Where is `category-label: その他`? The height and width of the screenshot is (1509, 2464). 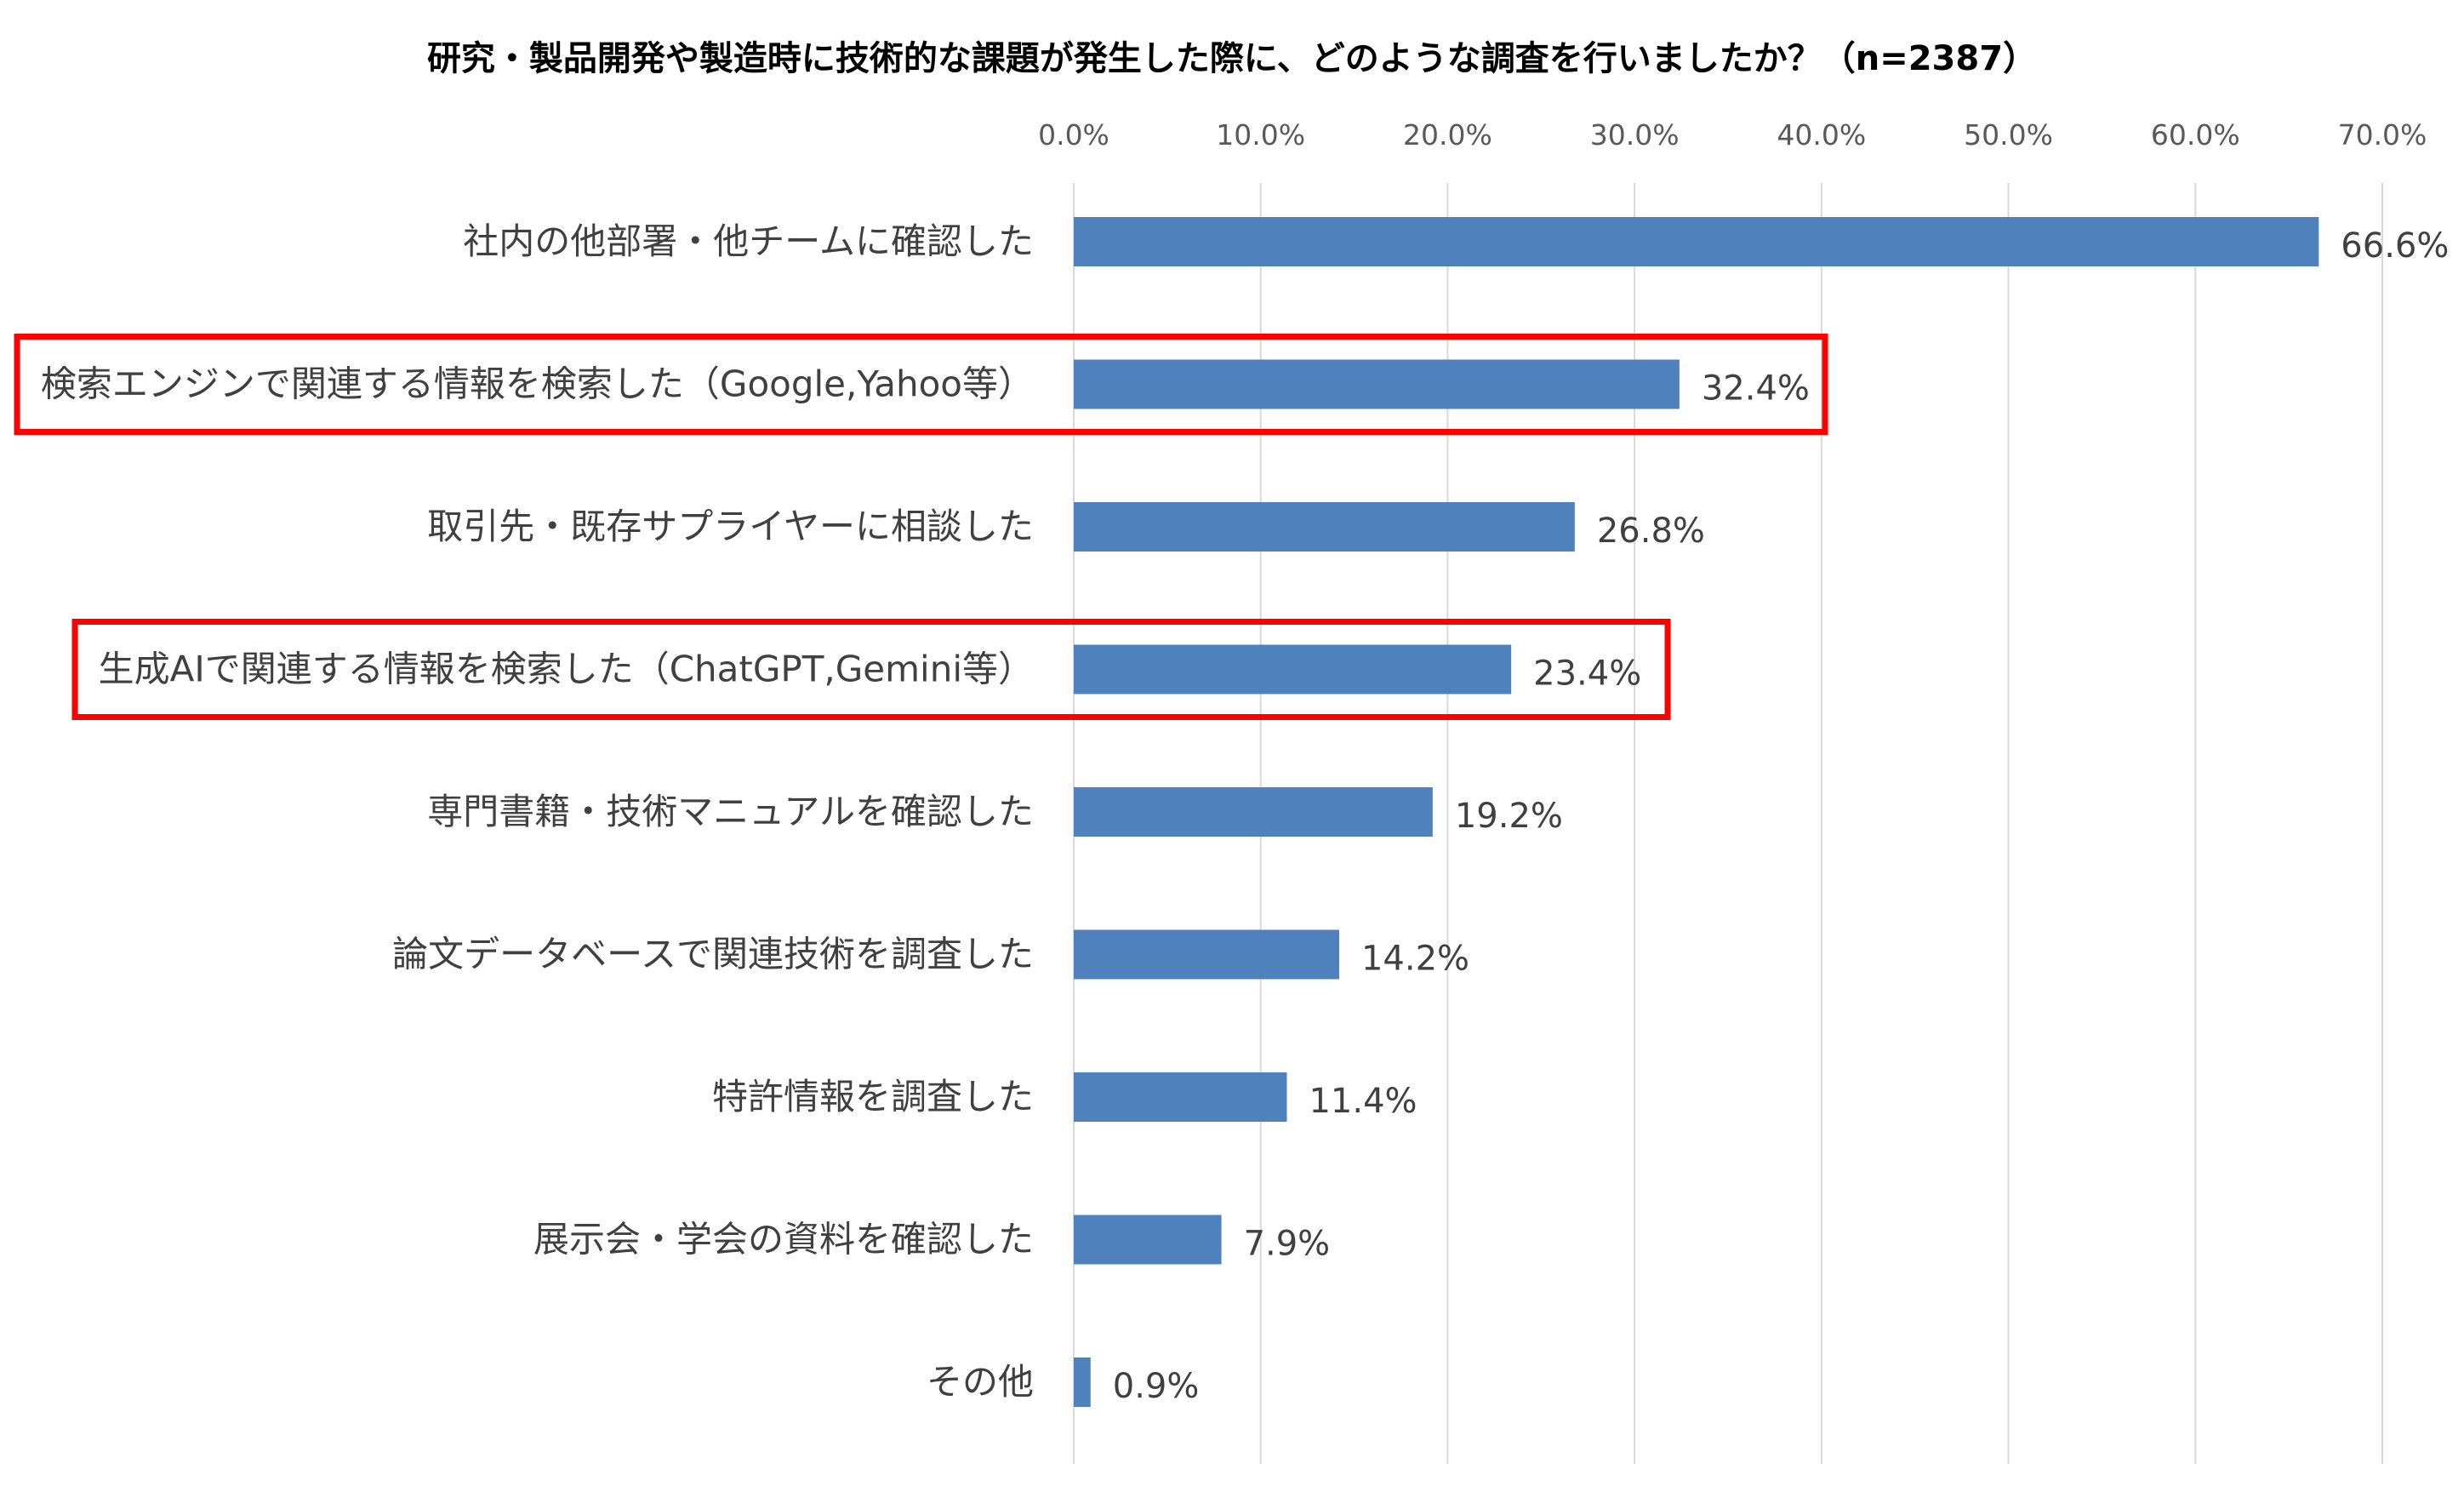
category-label: その他 is located at coordinates (980, 1382).